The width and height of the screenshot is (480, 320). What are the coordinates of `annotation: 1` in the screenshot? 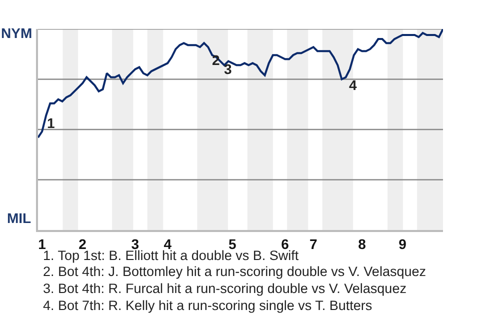 It's located at (51, 123).